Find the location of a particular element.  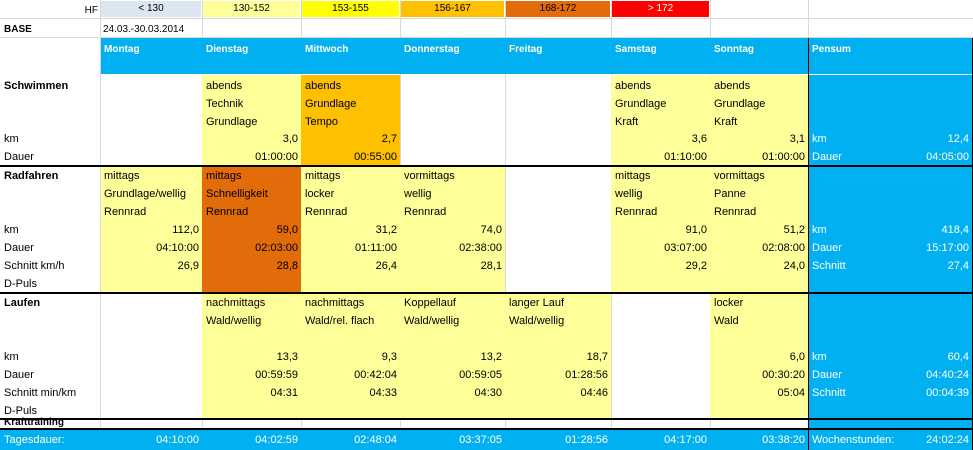

tagesdauer-donnerstag: 03:37:05 is located at coordinates (480, 440).